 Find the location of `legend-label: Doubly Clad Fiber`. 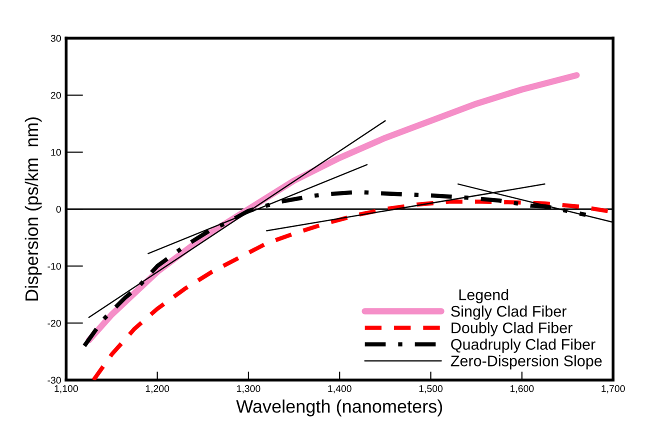

legend-label: Doubly Clad Fiber is located at coordinates (512, 329).